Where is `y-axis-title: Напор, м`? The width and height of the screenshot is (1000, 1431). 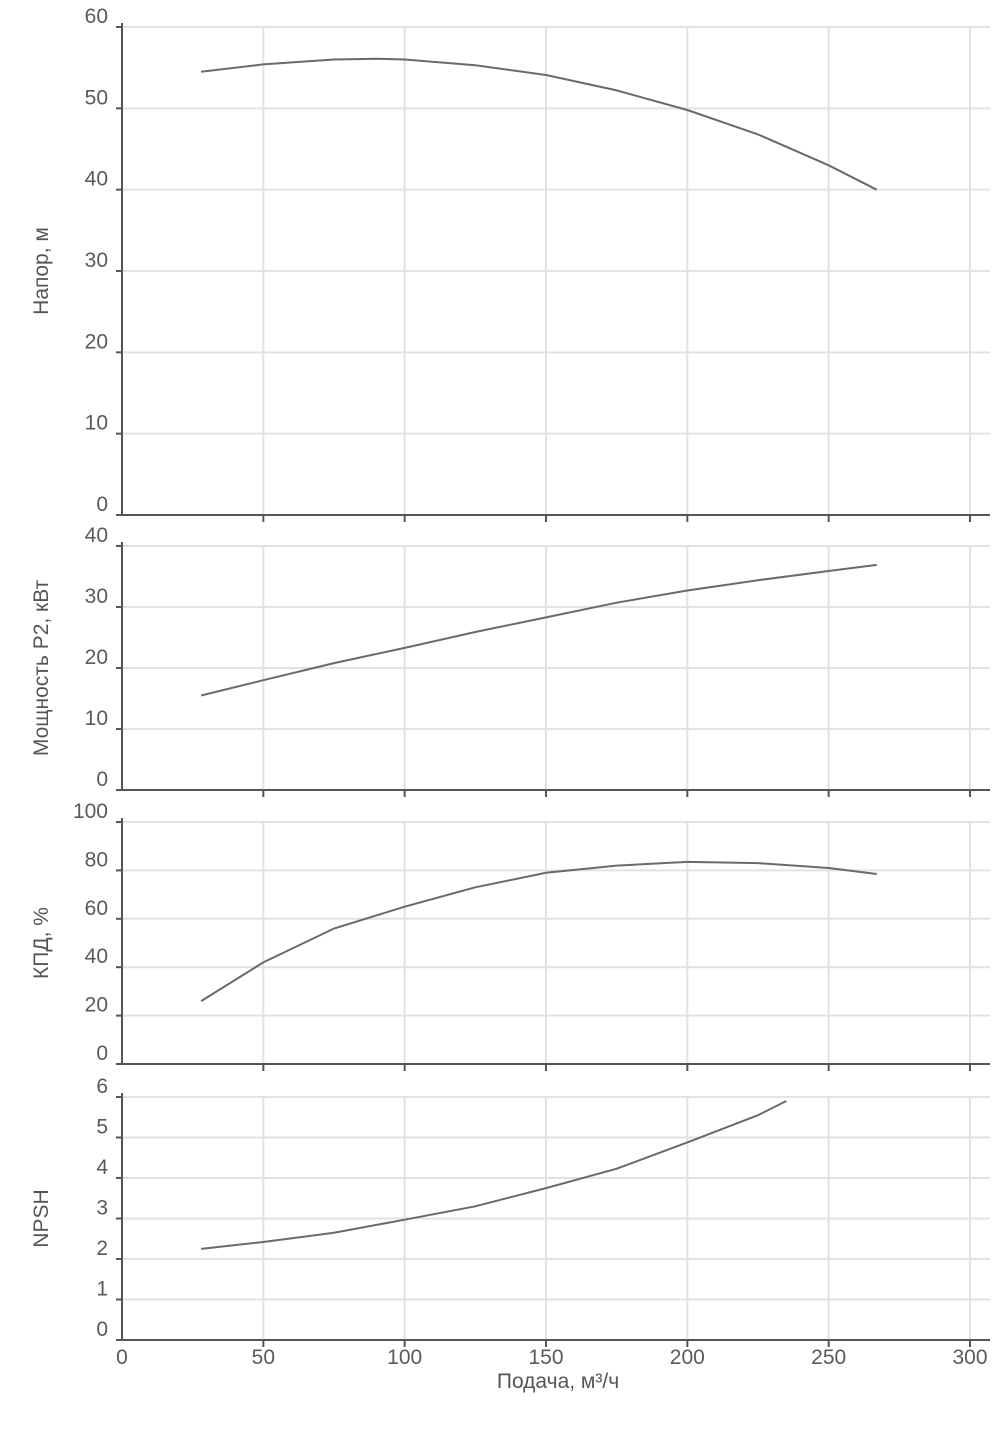
y-axis-title: Напор, м is located at coordinates (41, 271).